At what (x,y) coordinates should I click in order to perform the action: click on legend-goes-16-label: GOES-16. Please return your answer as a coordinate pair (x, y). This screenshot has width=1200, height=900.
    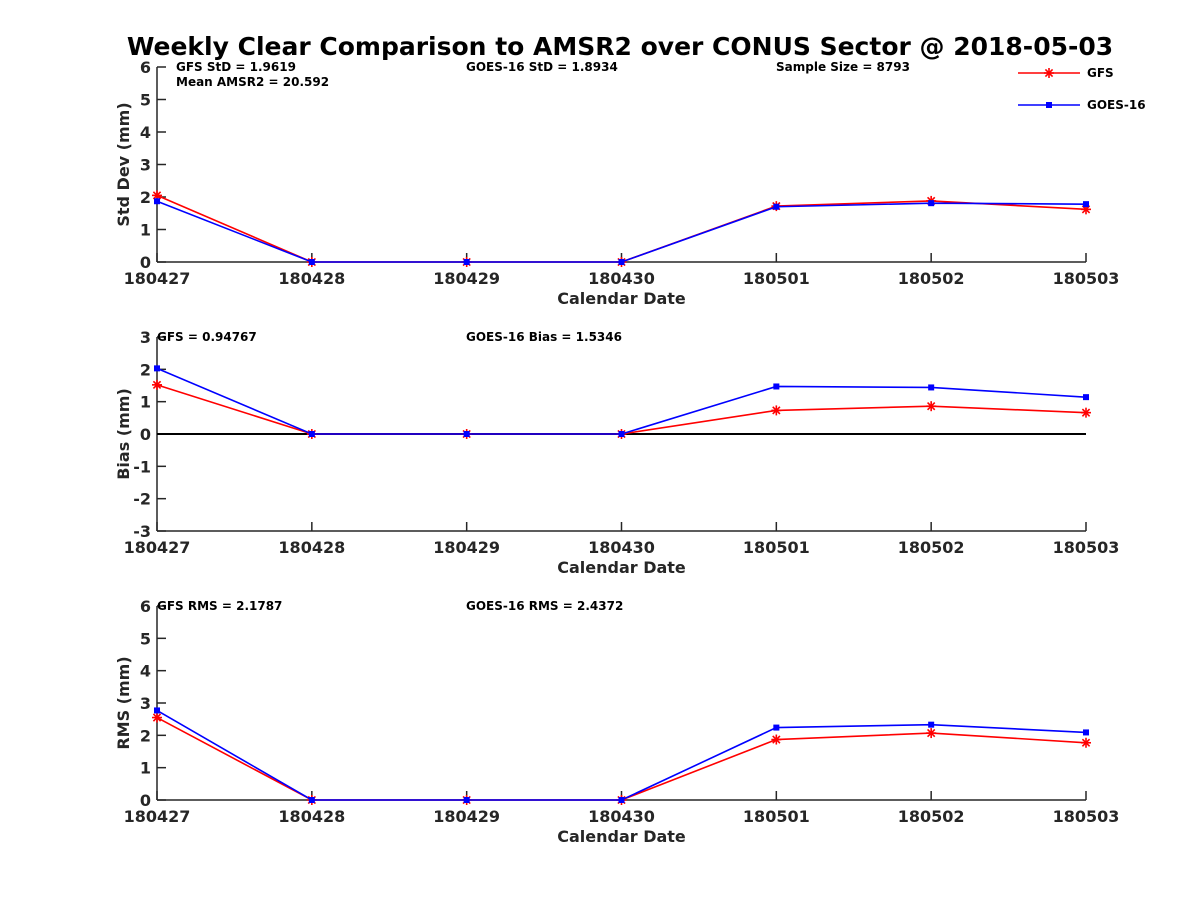
    Looking at the image, I should click on (1116, 105).